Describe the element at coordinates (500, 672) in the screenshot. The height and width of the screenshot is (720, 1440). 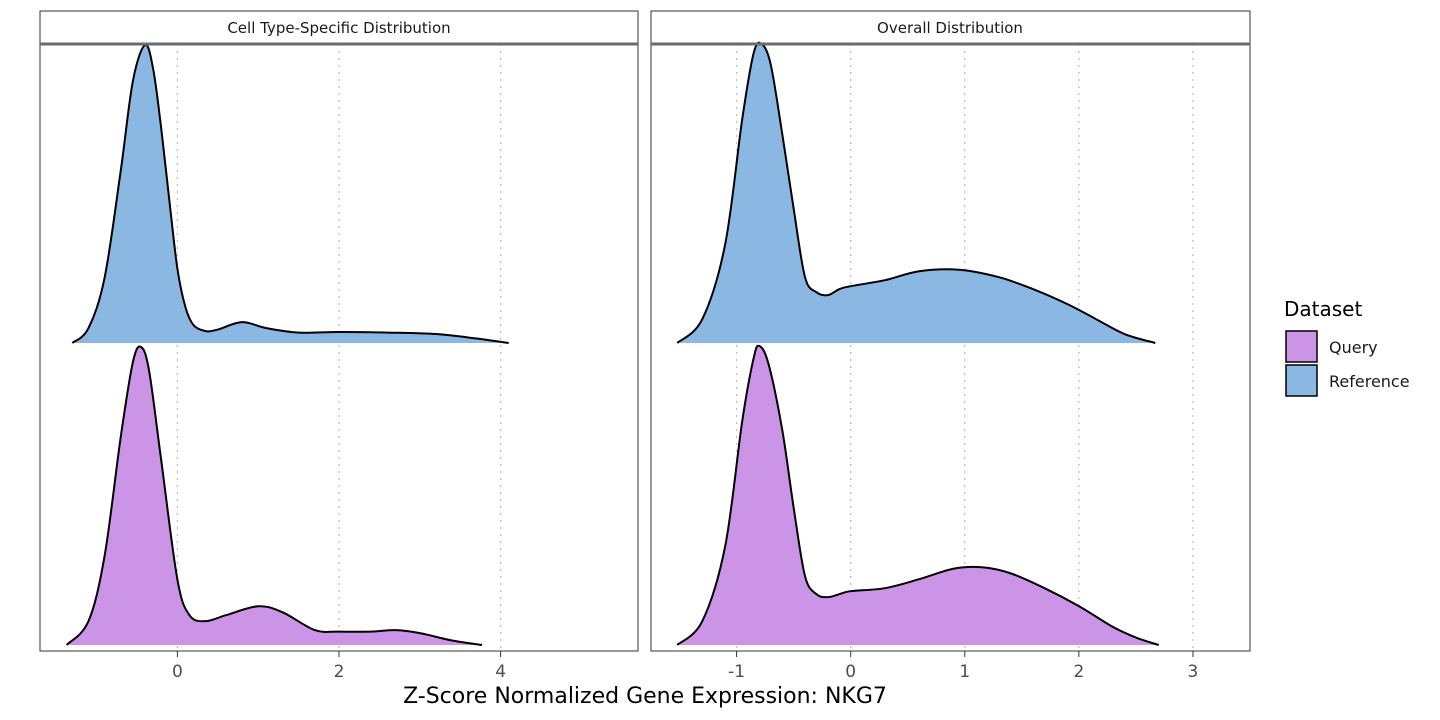
I see `tick-label: 4` at that location.